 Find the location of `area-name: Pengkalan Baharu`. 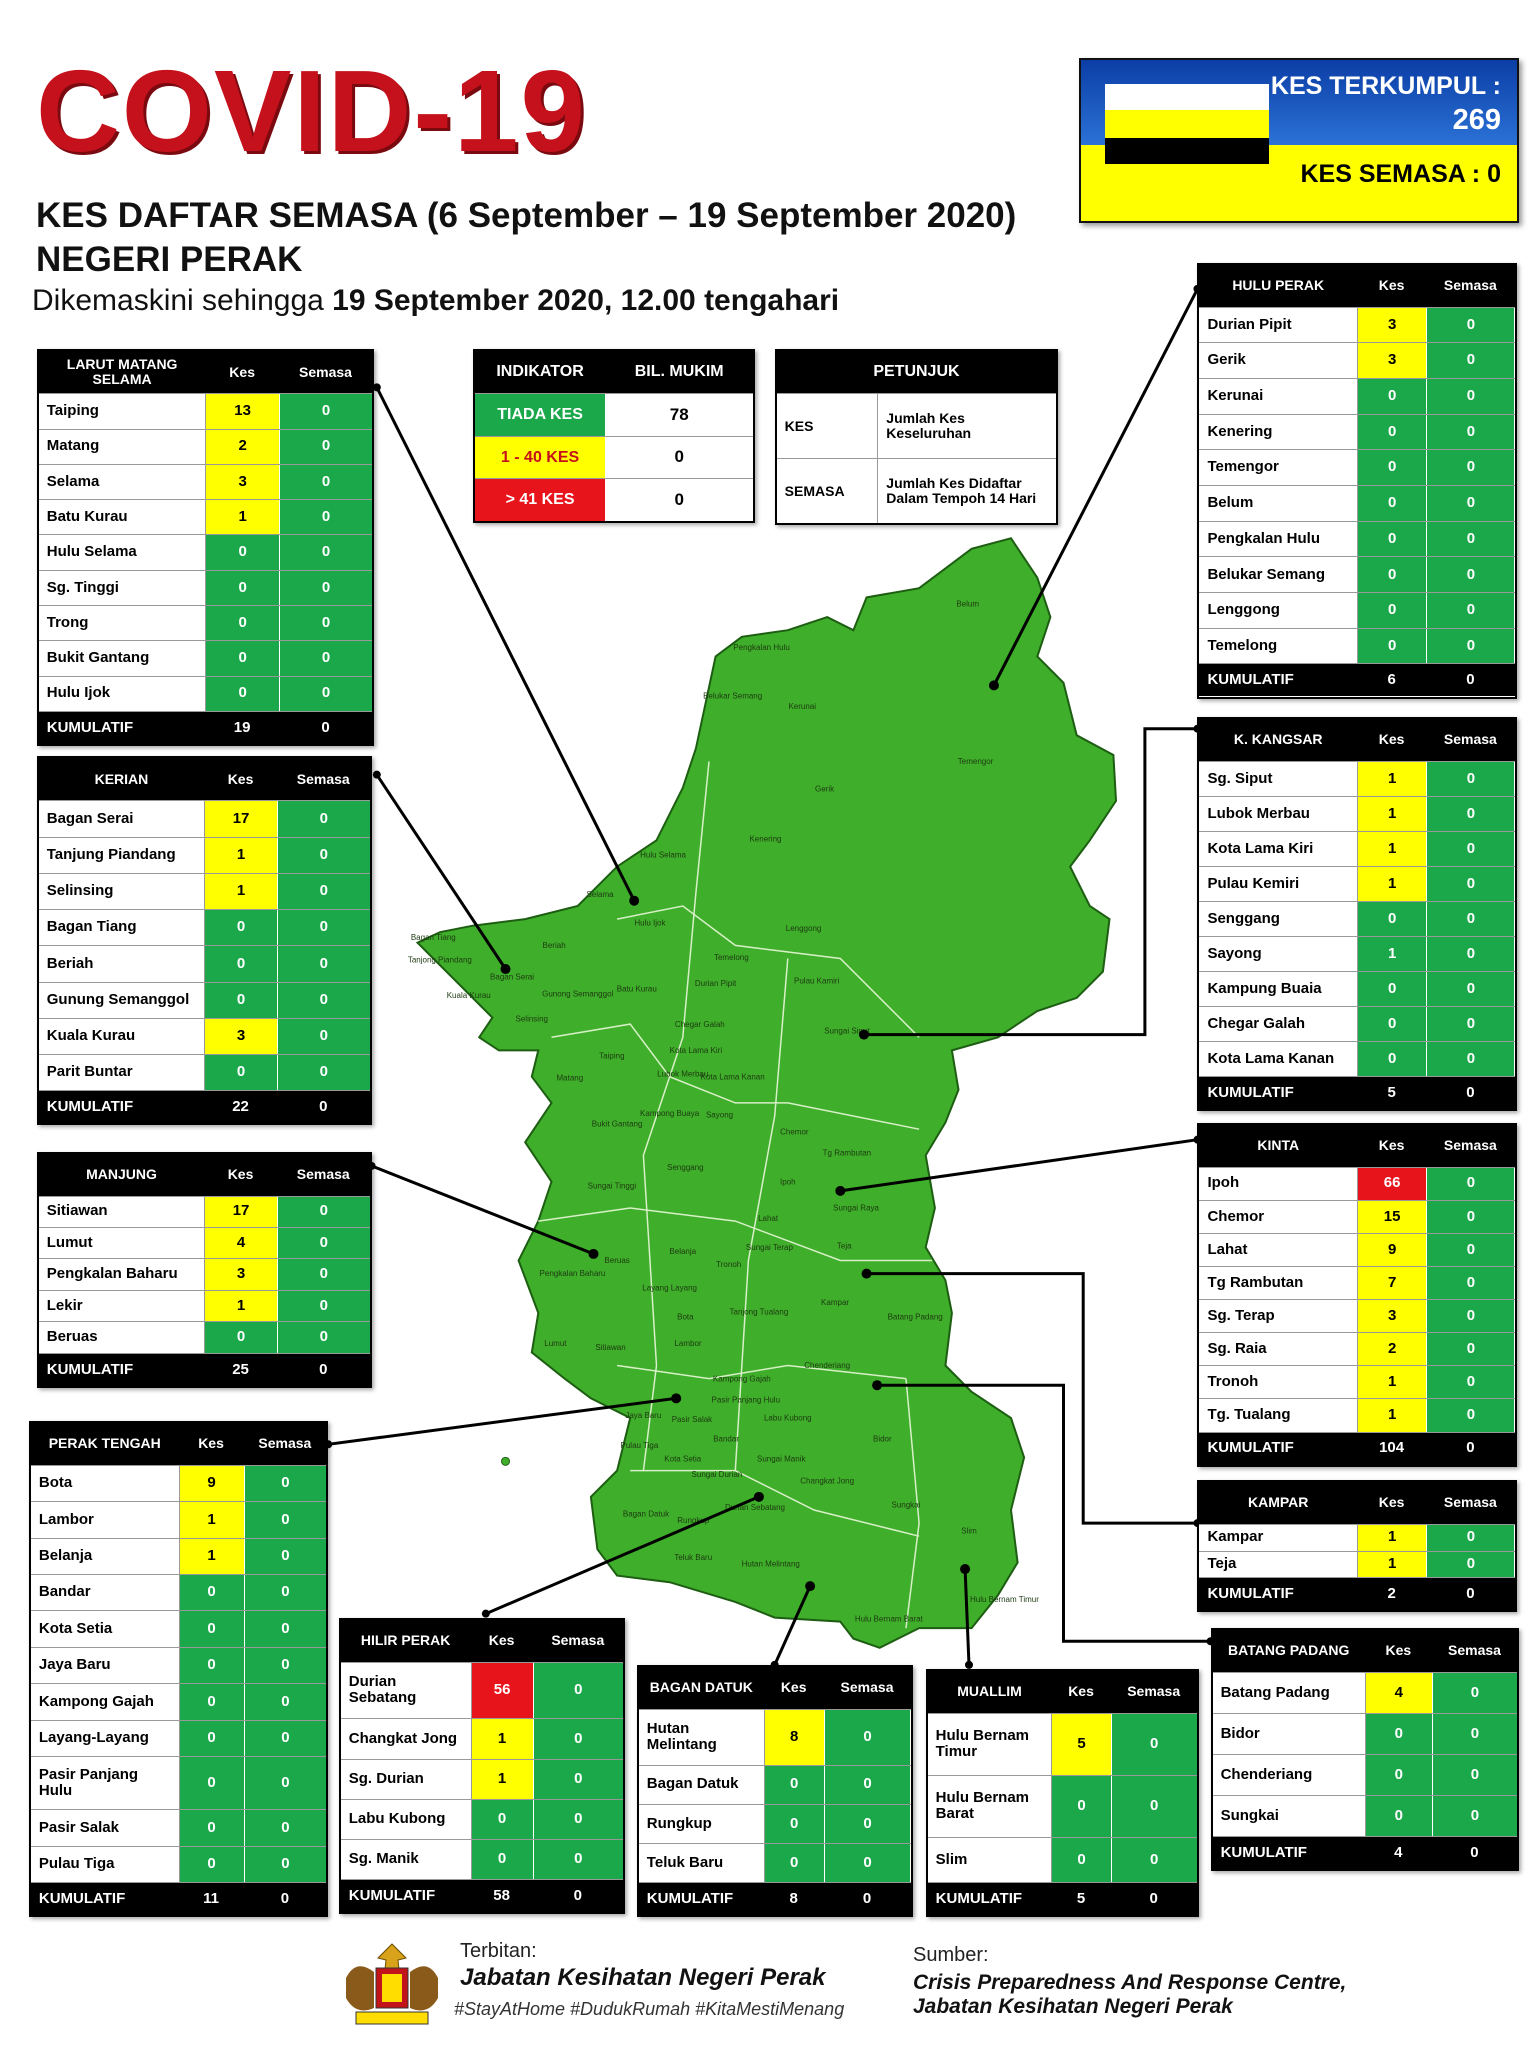

area-name: Pengkalan Baharu is located at coordinates (112, 1274).